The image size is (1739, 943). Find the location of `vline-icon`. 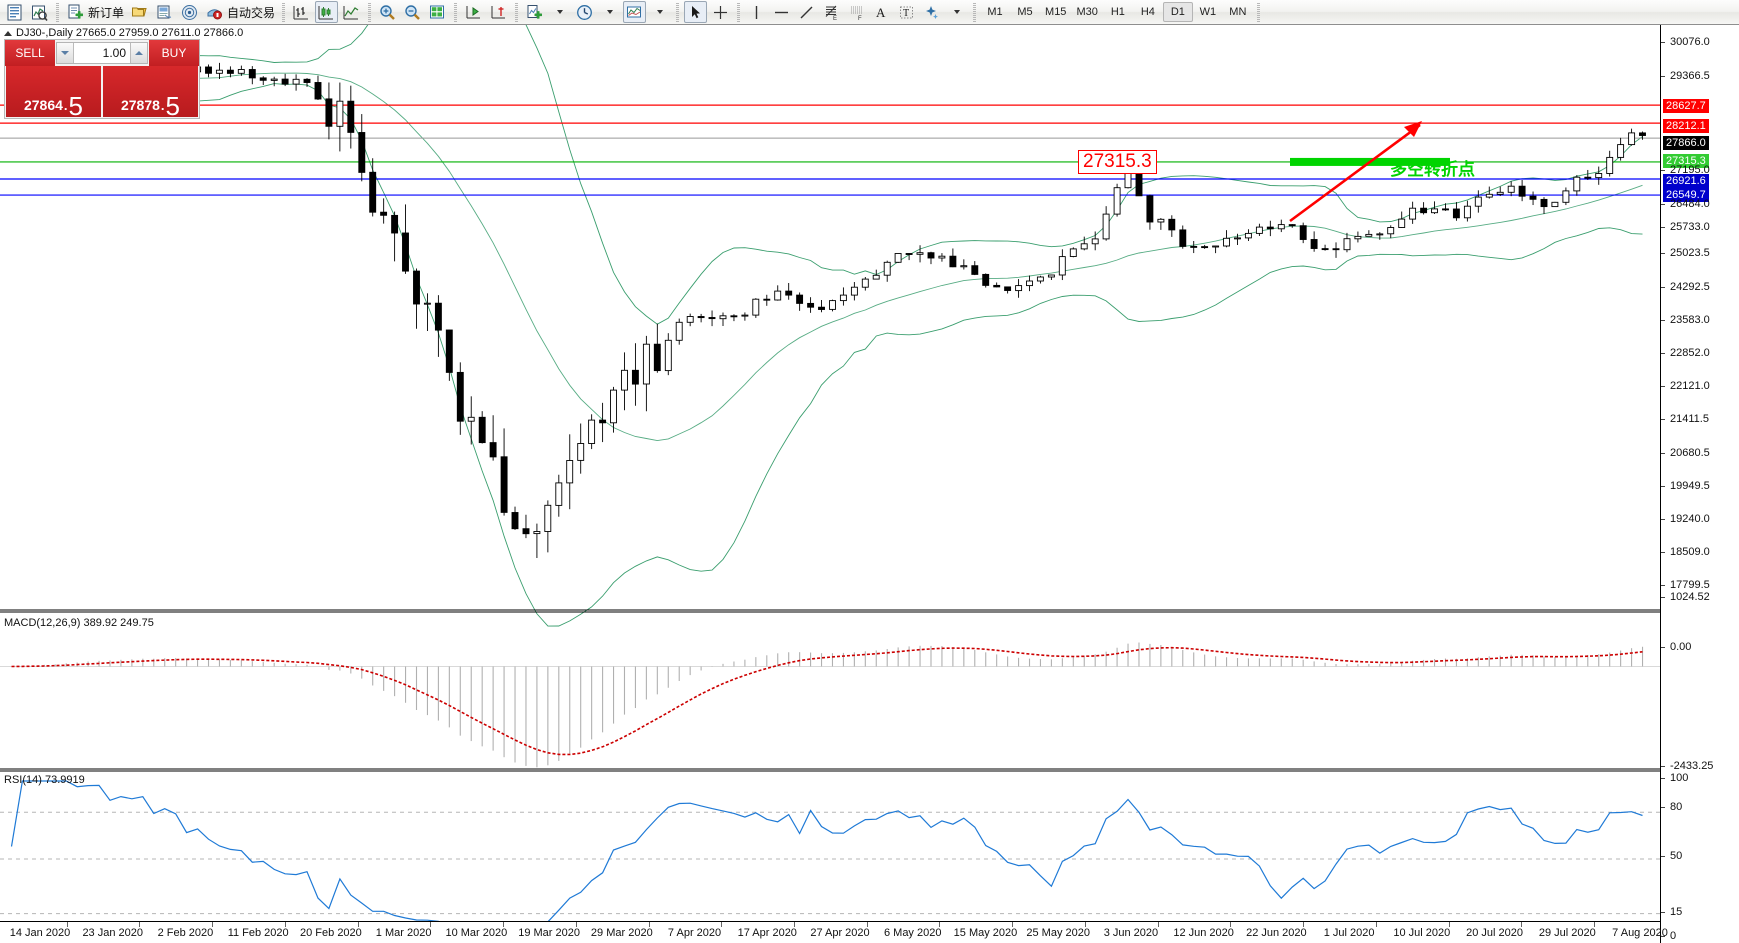

vline-icon is located at coordinates (756, 12).